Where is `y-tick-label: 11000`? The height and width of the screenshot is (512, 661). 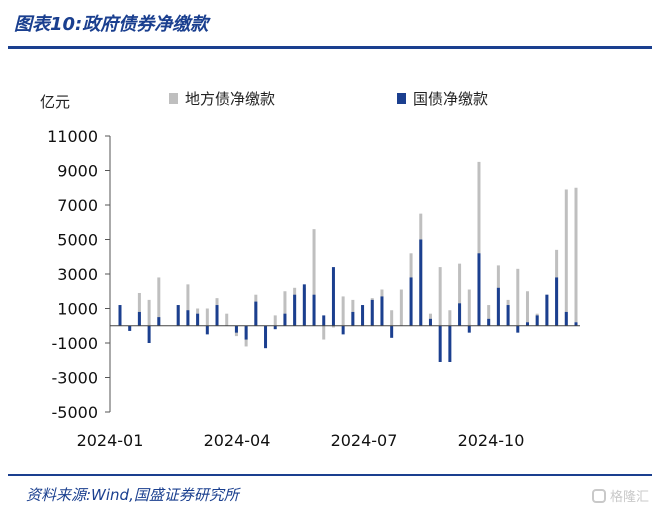 y-tick-label: 11000 is located at coordinates (72, 136).